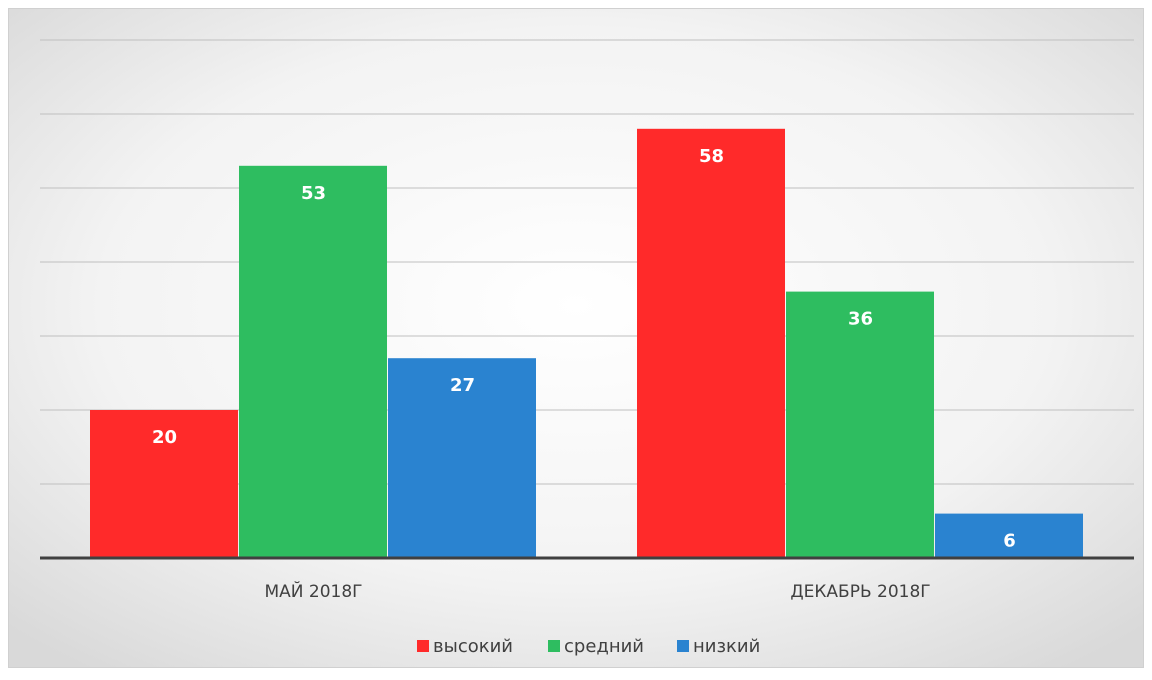  Describe the element at coordinates (164, 437) in the screenshot. I see `data-label: 20` at that location.